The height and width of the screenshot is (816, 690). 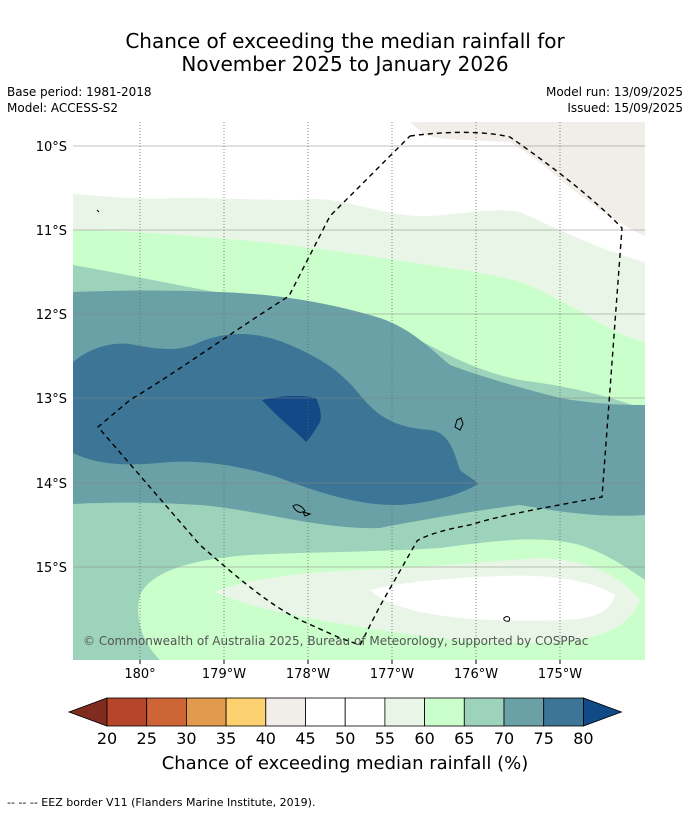 I want to click on run-info: Model run: 13/09/2025 Issued: 15/09/2025, so click(x=614, y=100).